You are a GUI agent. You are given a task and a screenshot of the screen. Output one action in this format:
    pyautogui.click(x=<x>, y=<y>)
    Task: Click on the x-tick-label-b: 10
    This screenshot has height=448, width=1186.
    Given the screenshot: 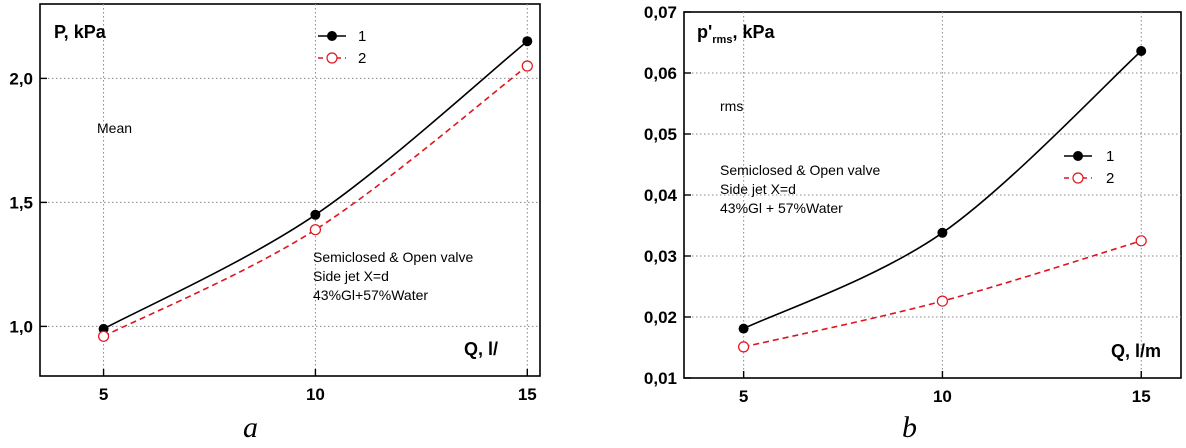 What is the action you would take?
    pyautogui.click(x=942, y=396)
    